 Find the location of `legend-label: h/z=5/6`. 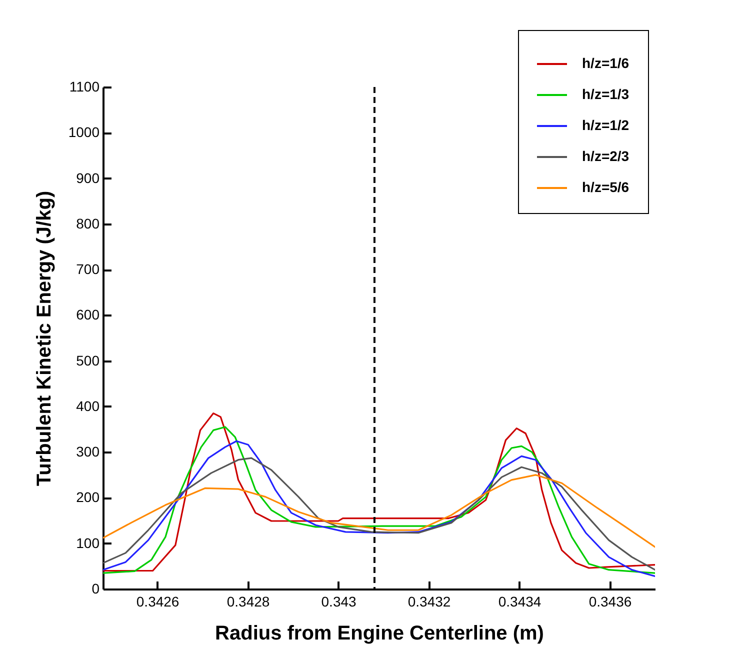

legend-label: h/z=5/6 is located at coordinates (606, 187).